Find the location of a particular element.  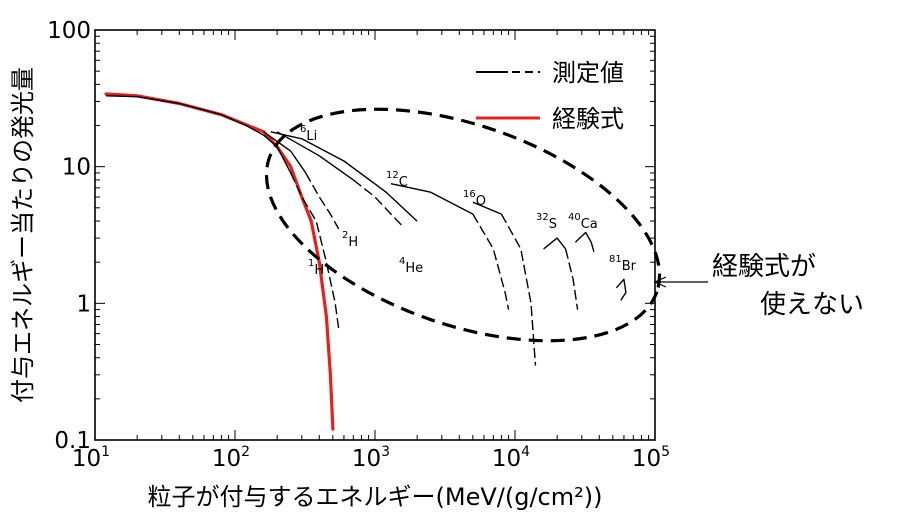

series-line-4He-solid is located at coordinates (315, 156).